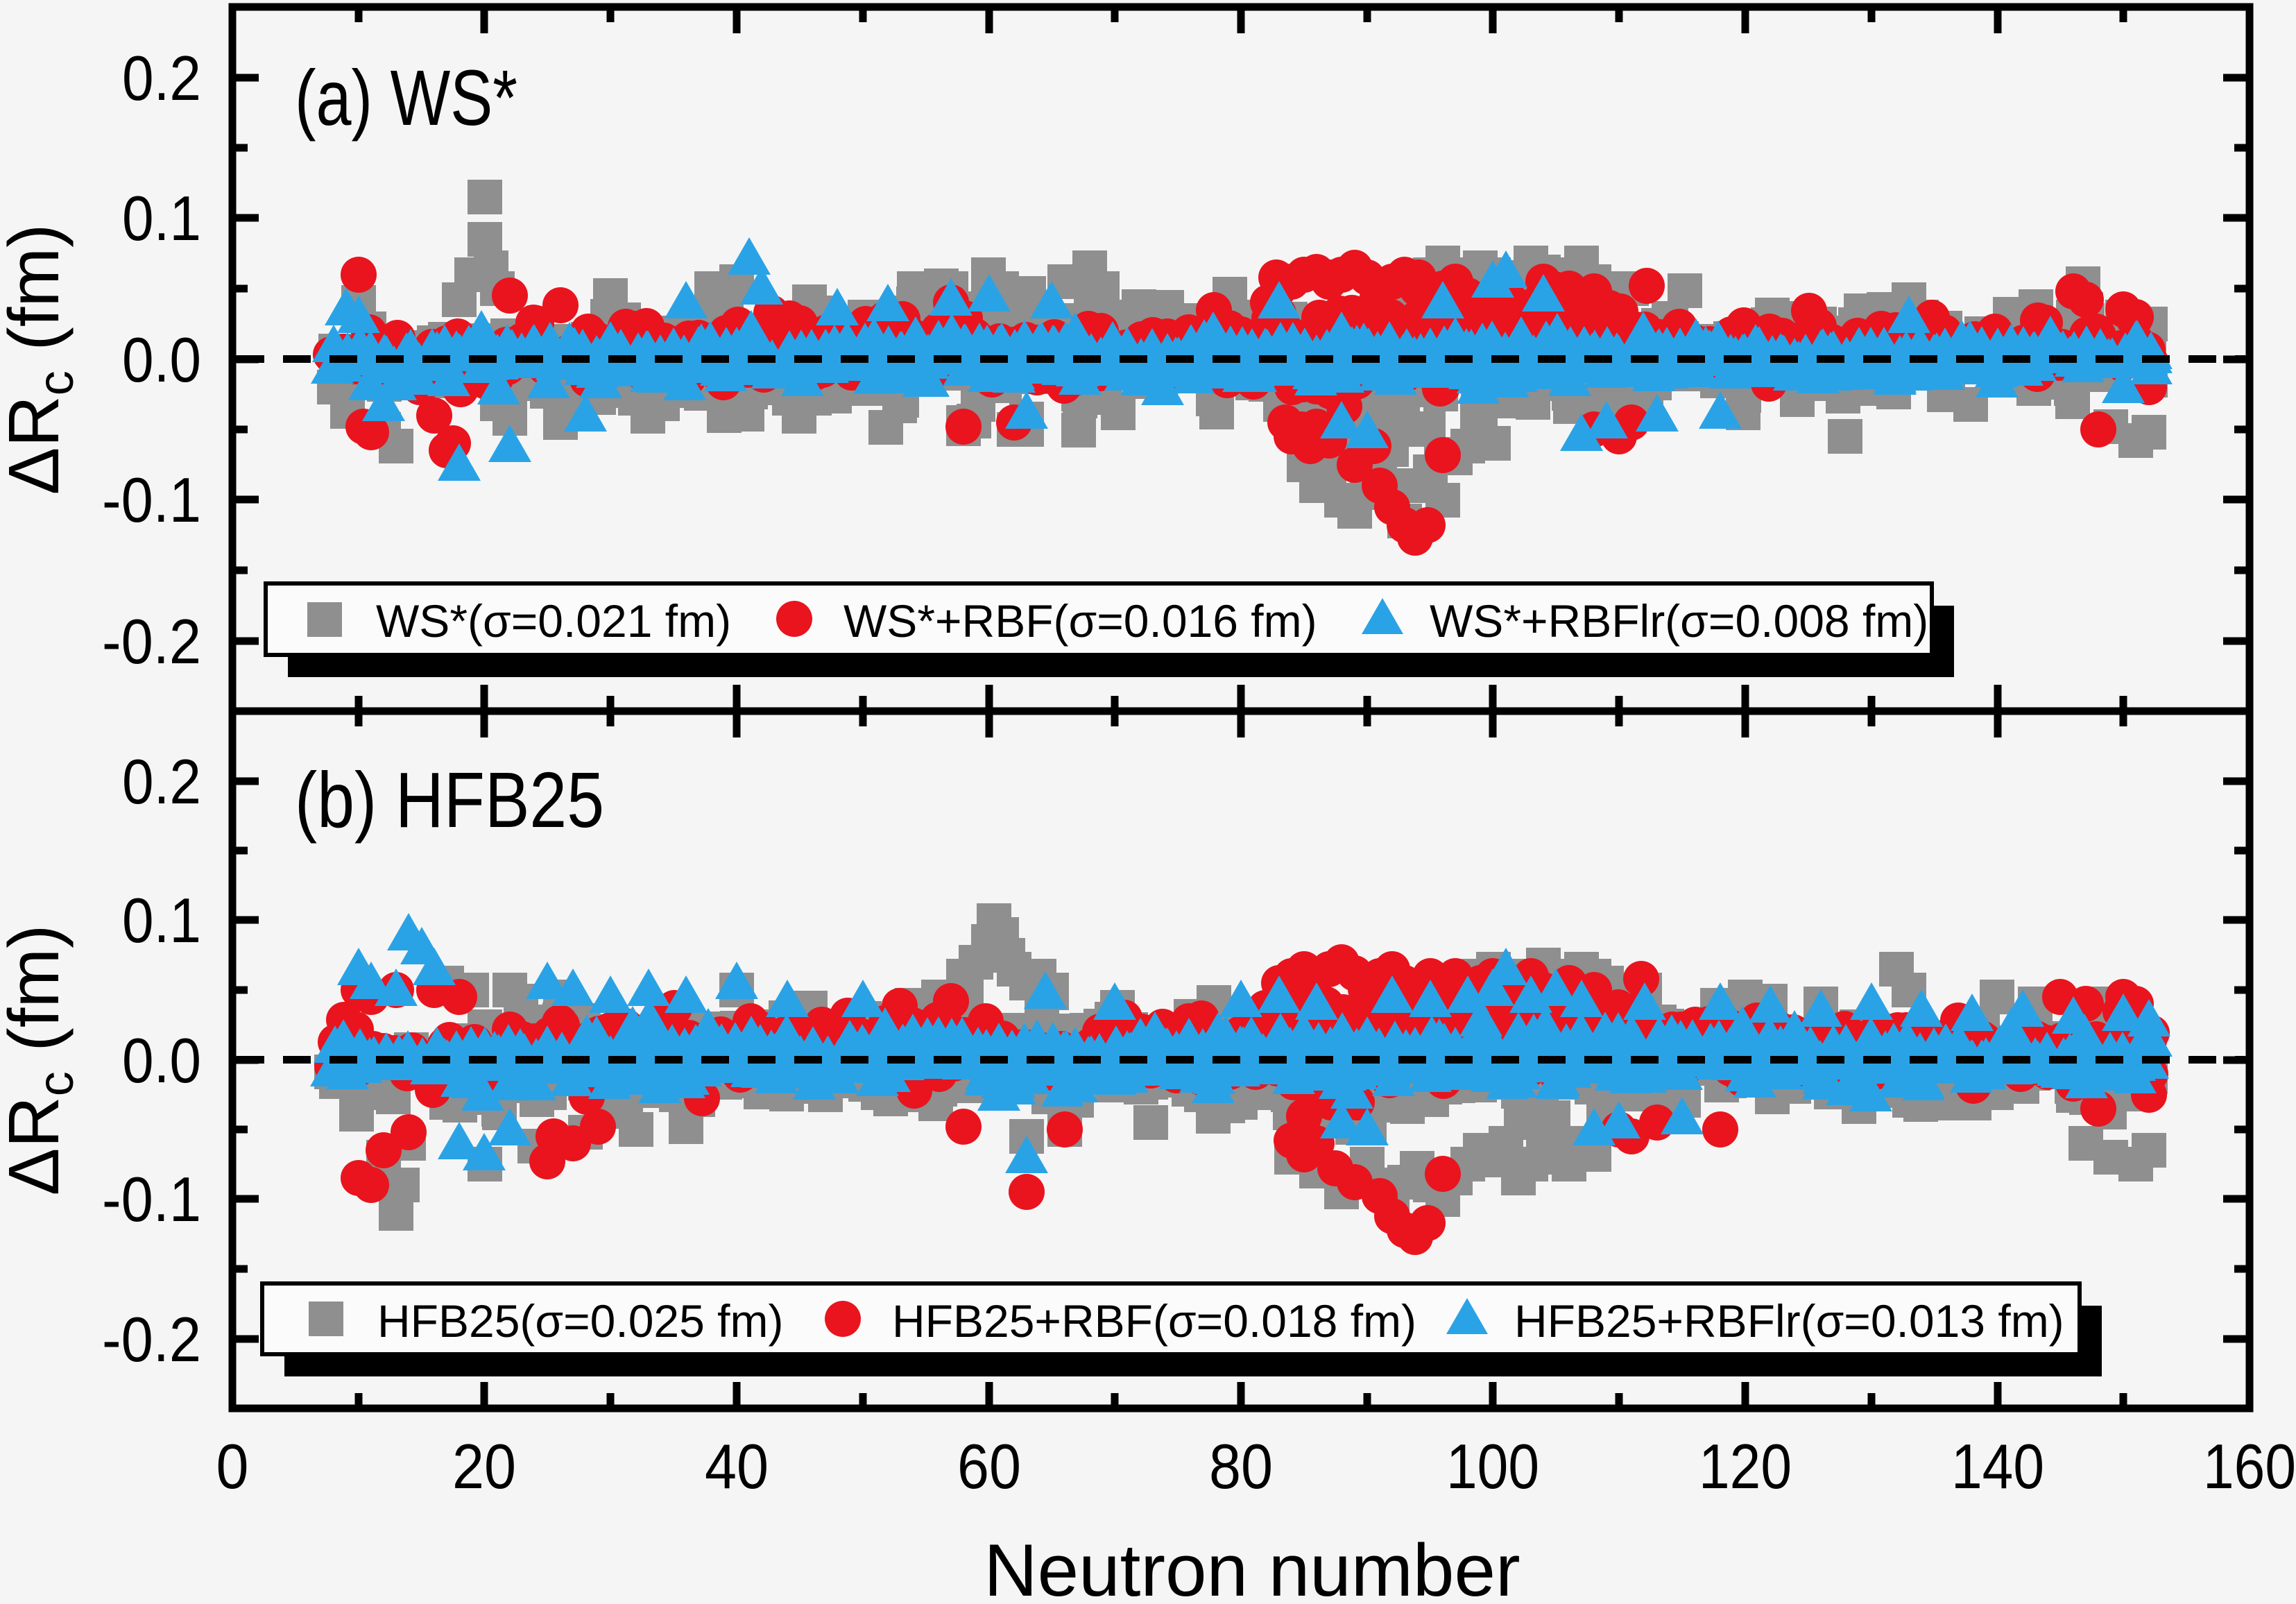 This screenshot has width=2296, height=1604. Describe the element at coordinates (1241, 1467) in the screenshot. I see `svg-text: 80` at that location.